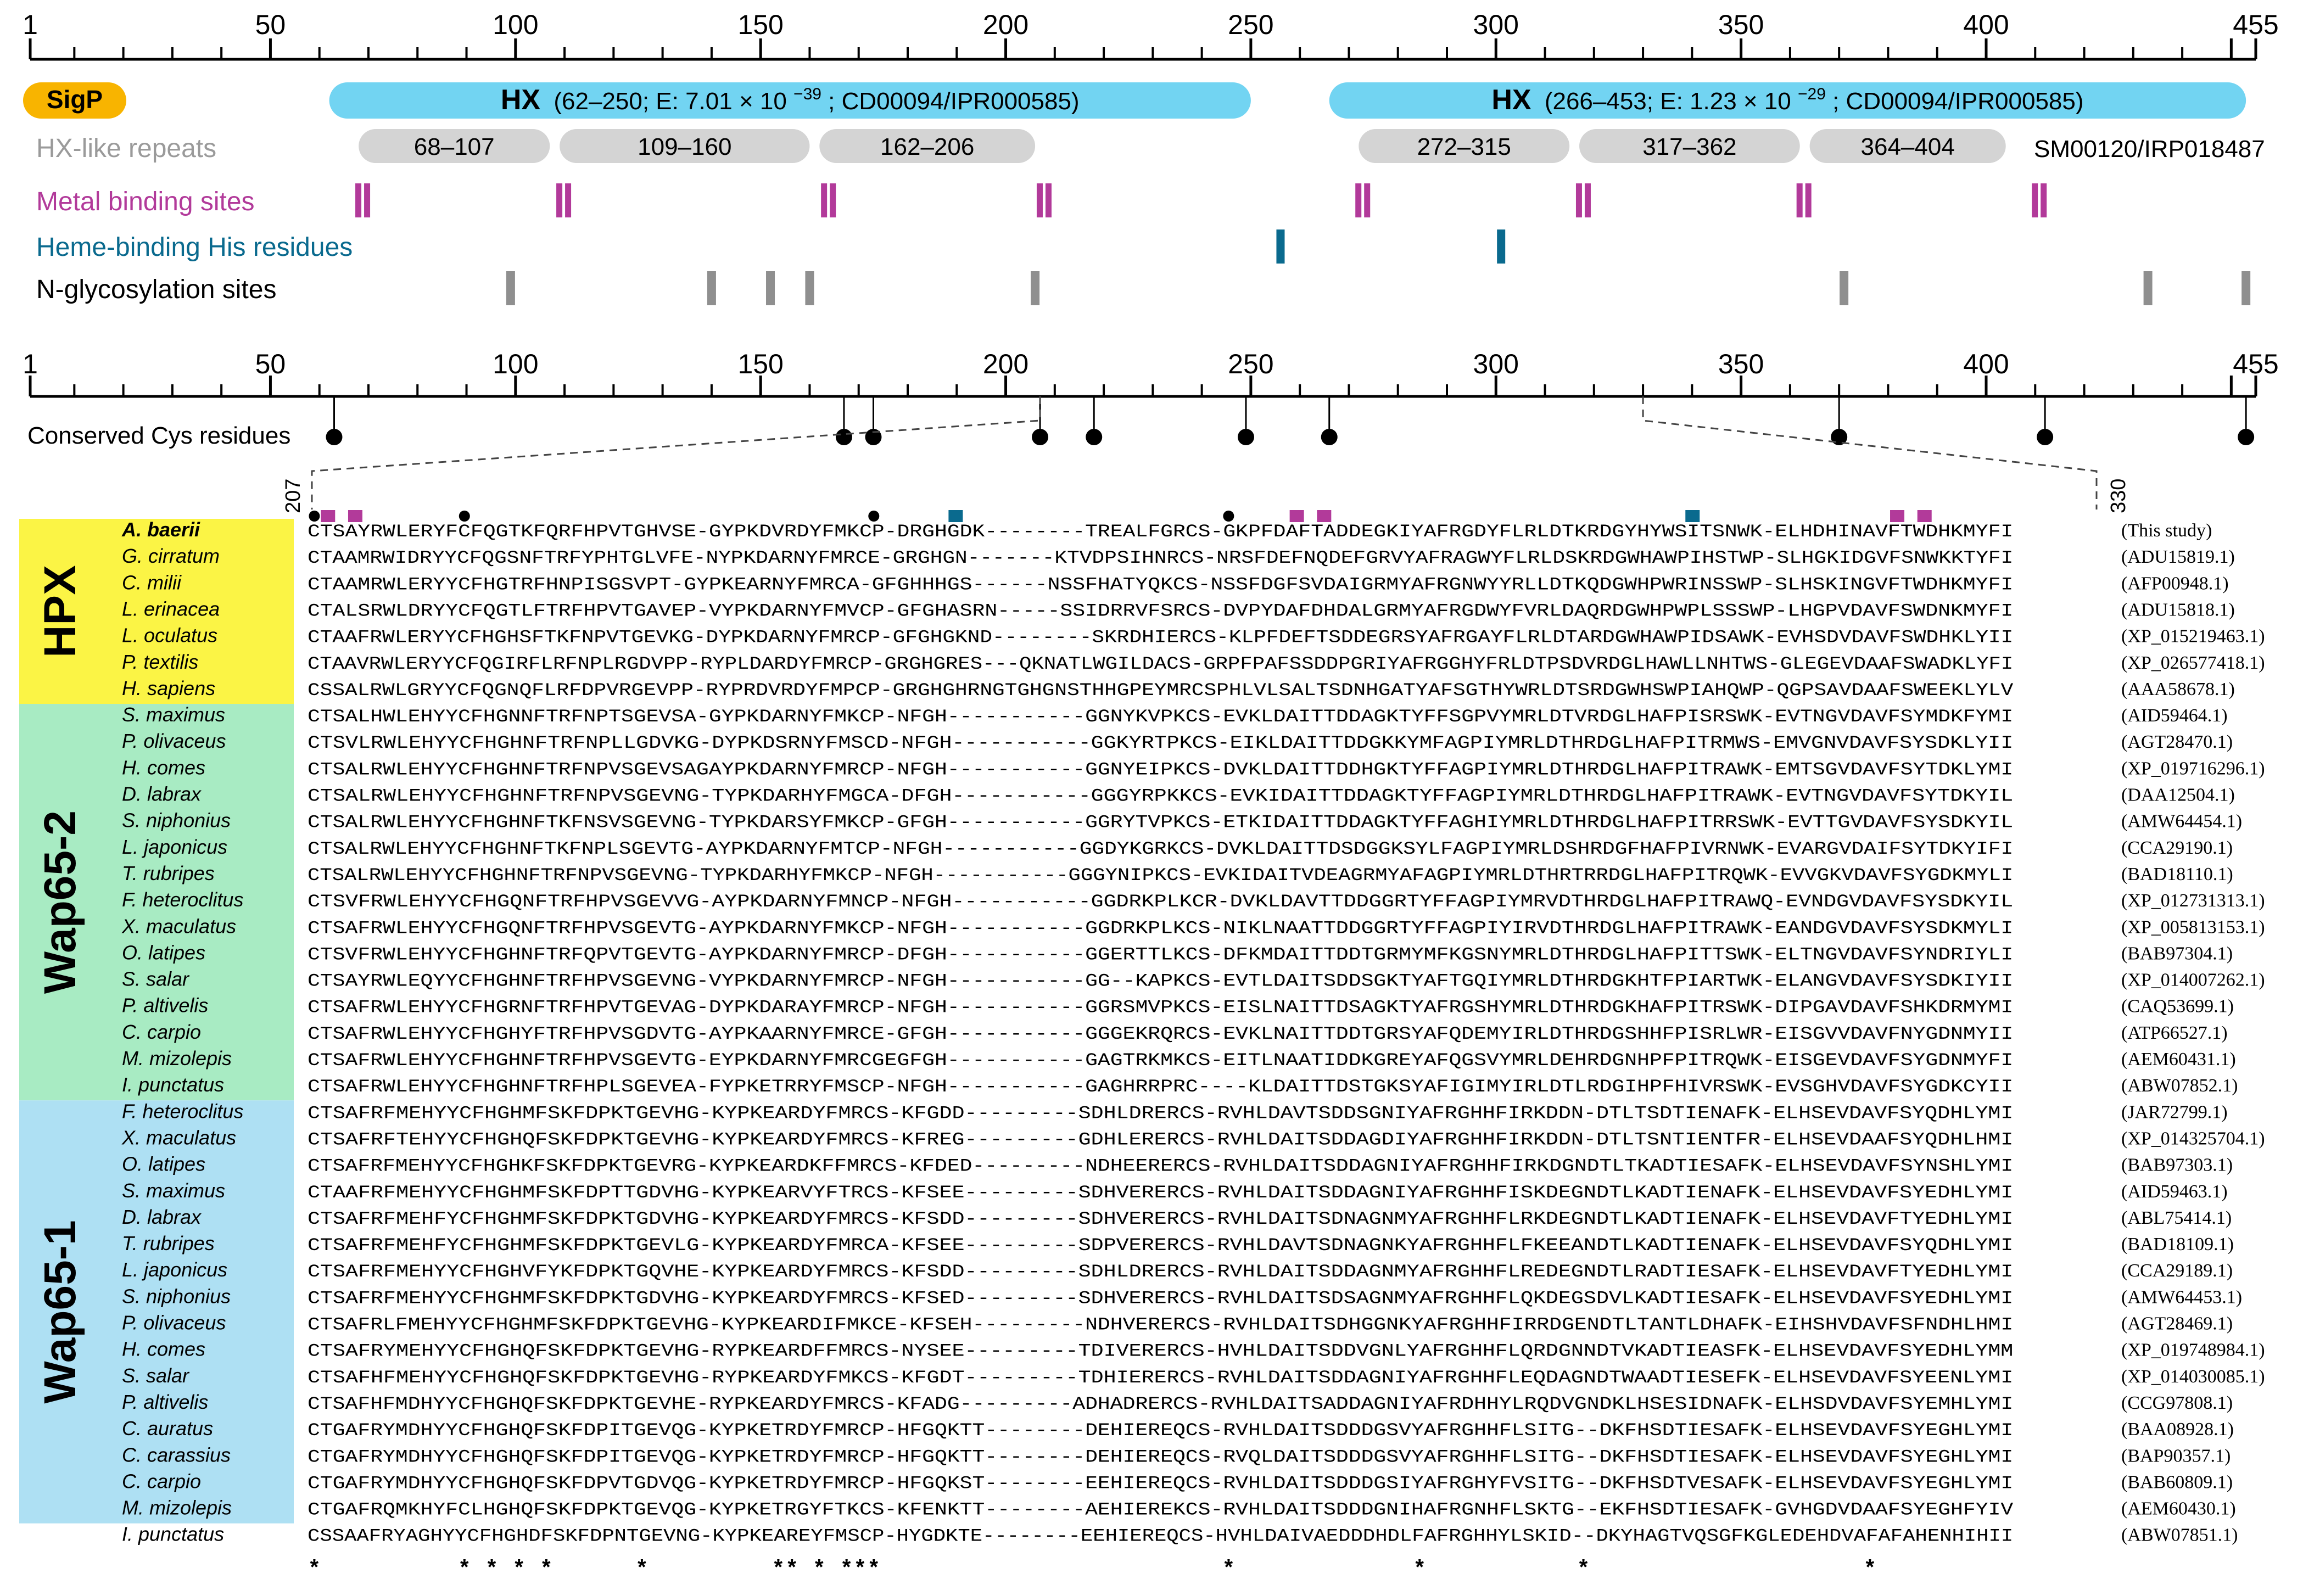  What do you see at coordinates (156, 903) in the screenshot?
I see `group-block` at bounding box center [156, 903].